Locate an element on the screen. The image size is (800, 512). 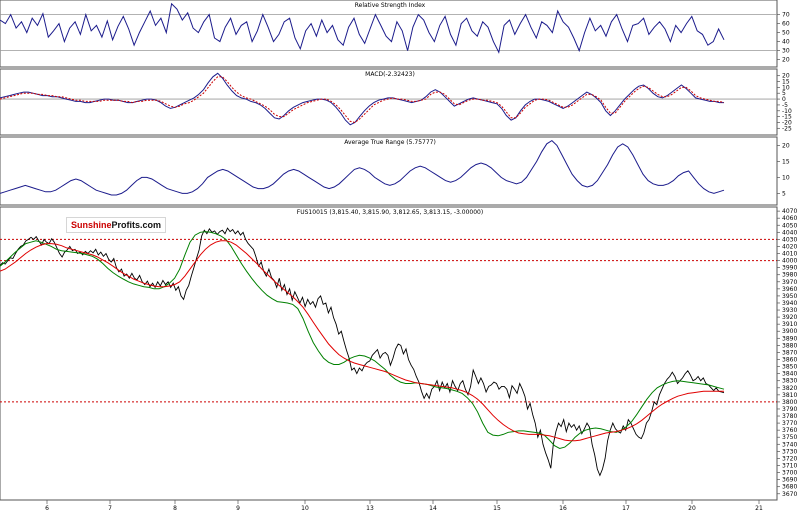
x-tick-label: 13 is located at coordinates (370, 508).